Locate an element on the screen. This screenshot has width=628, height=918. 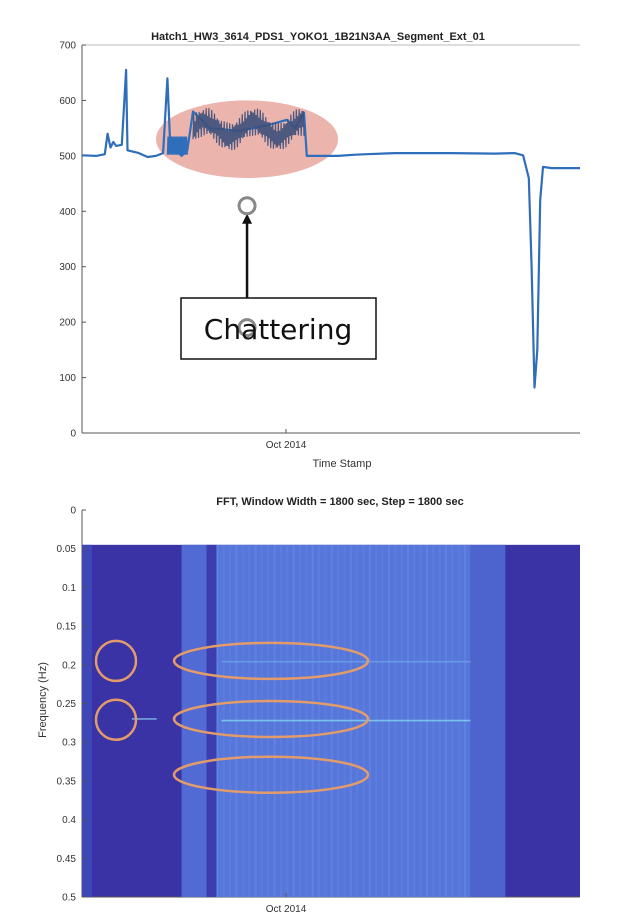
chart2-y-tick-label: 0.25 is located at coordinates (67, 704).